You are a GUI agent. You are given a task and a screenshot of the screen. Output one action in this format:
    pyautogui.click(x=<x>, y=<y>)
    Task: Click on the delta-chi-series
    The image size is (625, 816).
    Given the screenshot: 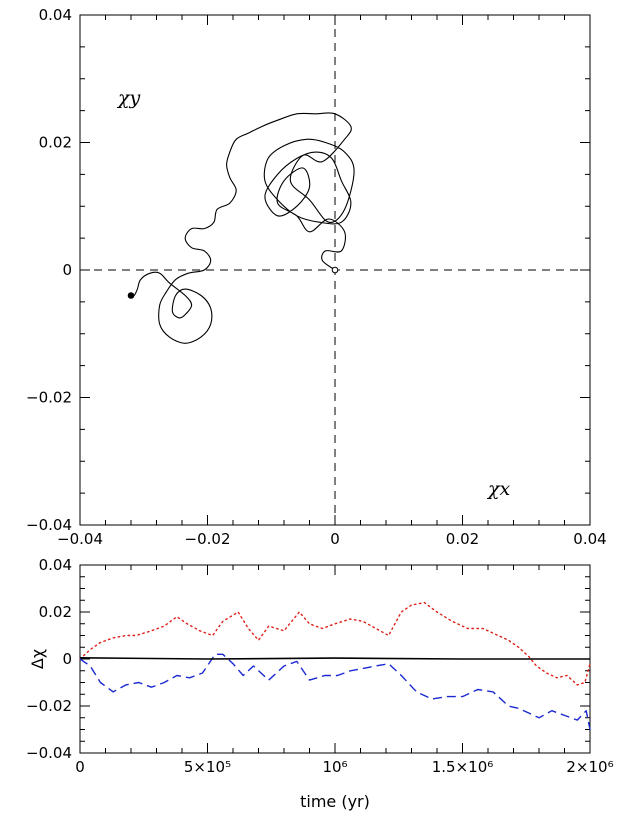 What is the action you would take?
    pyautogui.click(x=335, y=665)
    